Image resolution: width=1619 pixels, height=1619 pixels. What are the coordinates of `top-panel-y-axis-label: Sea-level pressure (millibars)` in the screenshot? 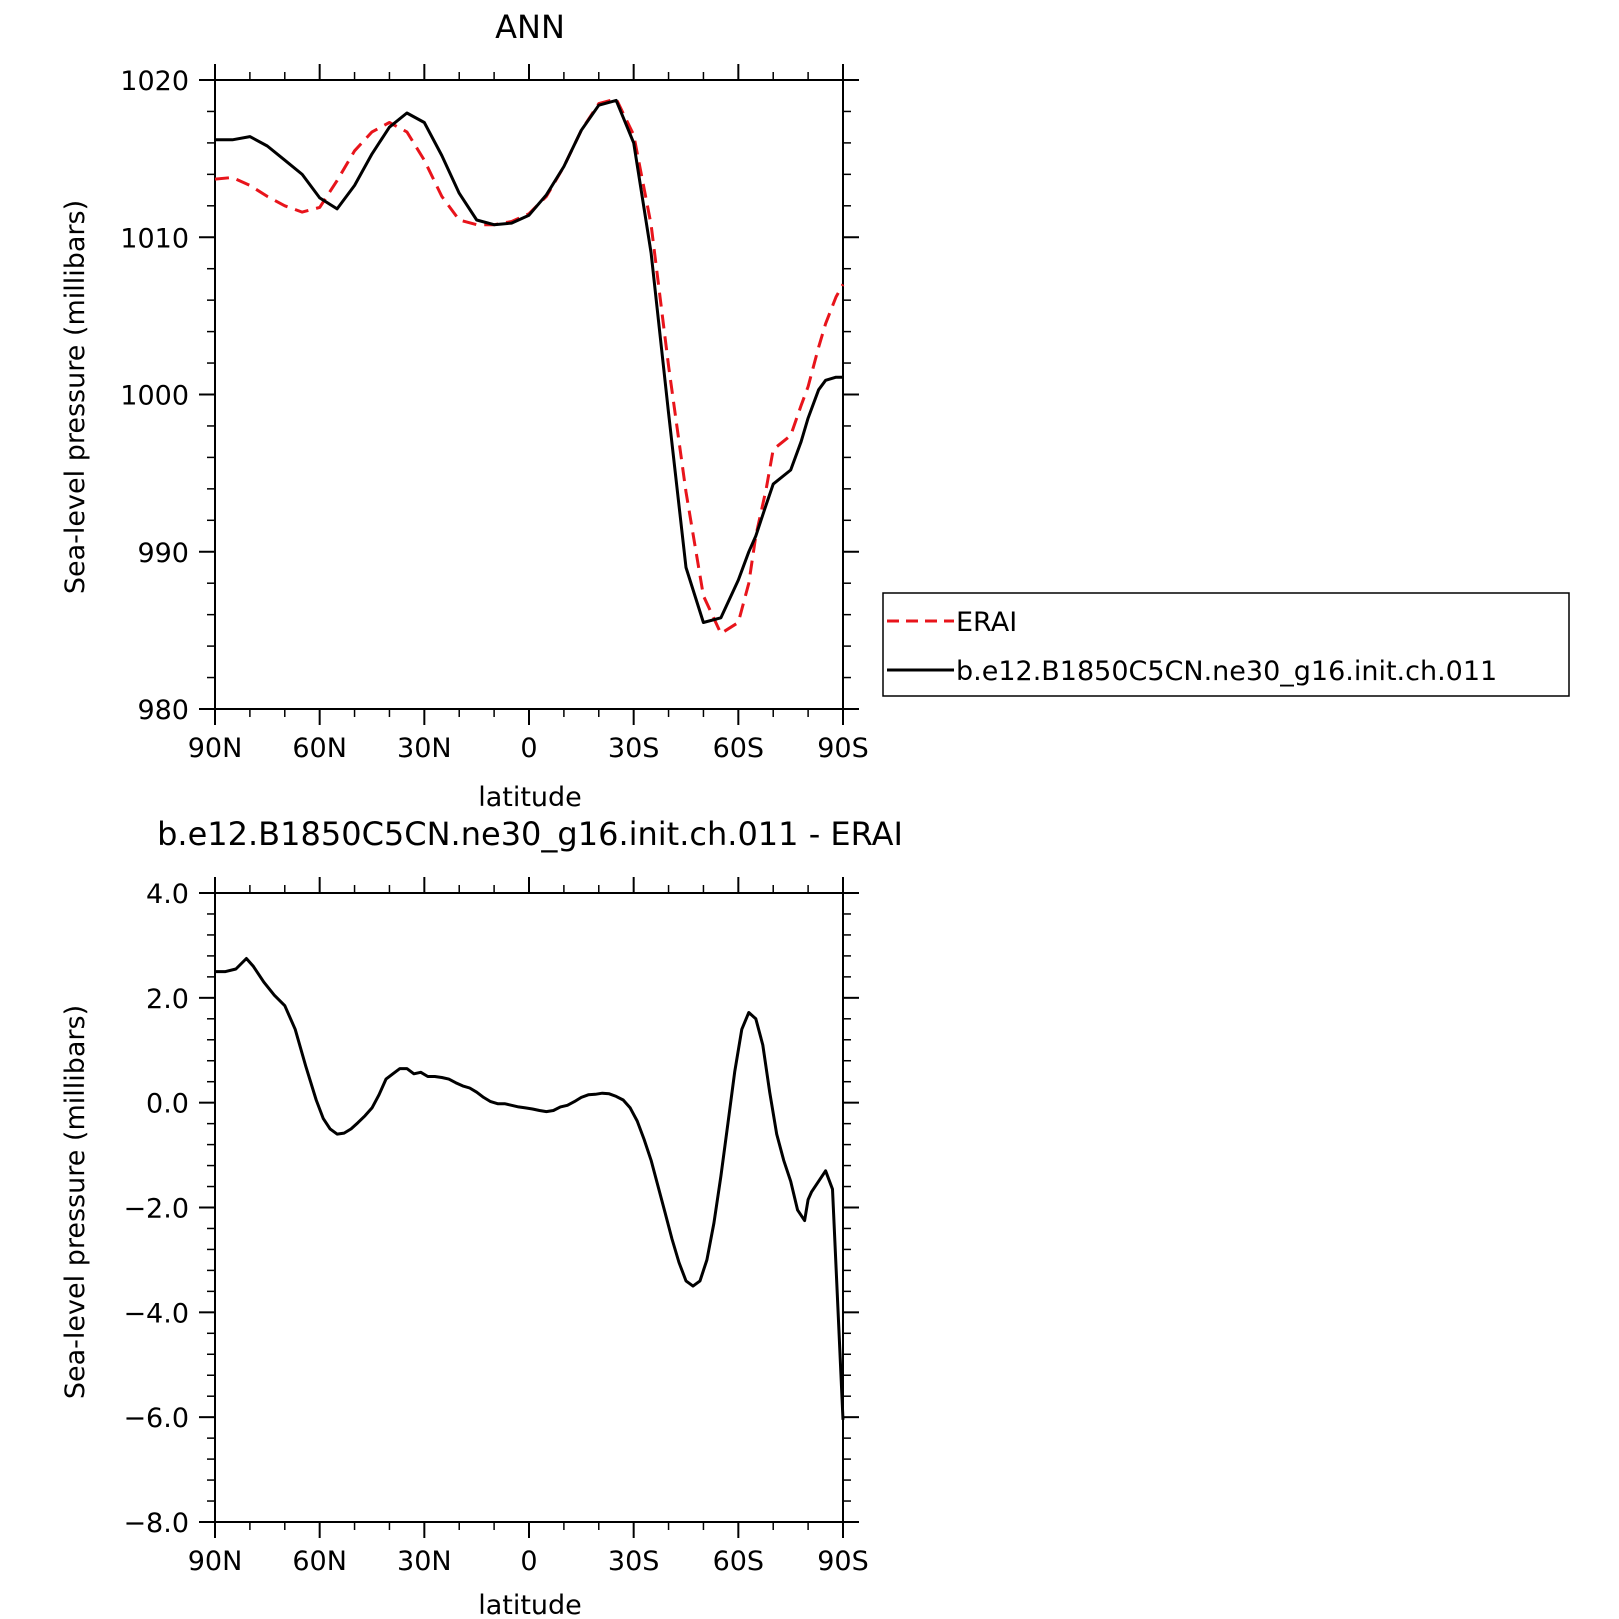 It's located at (75, 397).